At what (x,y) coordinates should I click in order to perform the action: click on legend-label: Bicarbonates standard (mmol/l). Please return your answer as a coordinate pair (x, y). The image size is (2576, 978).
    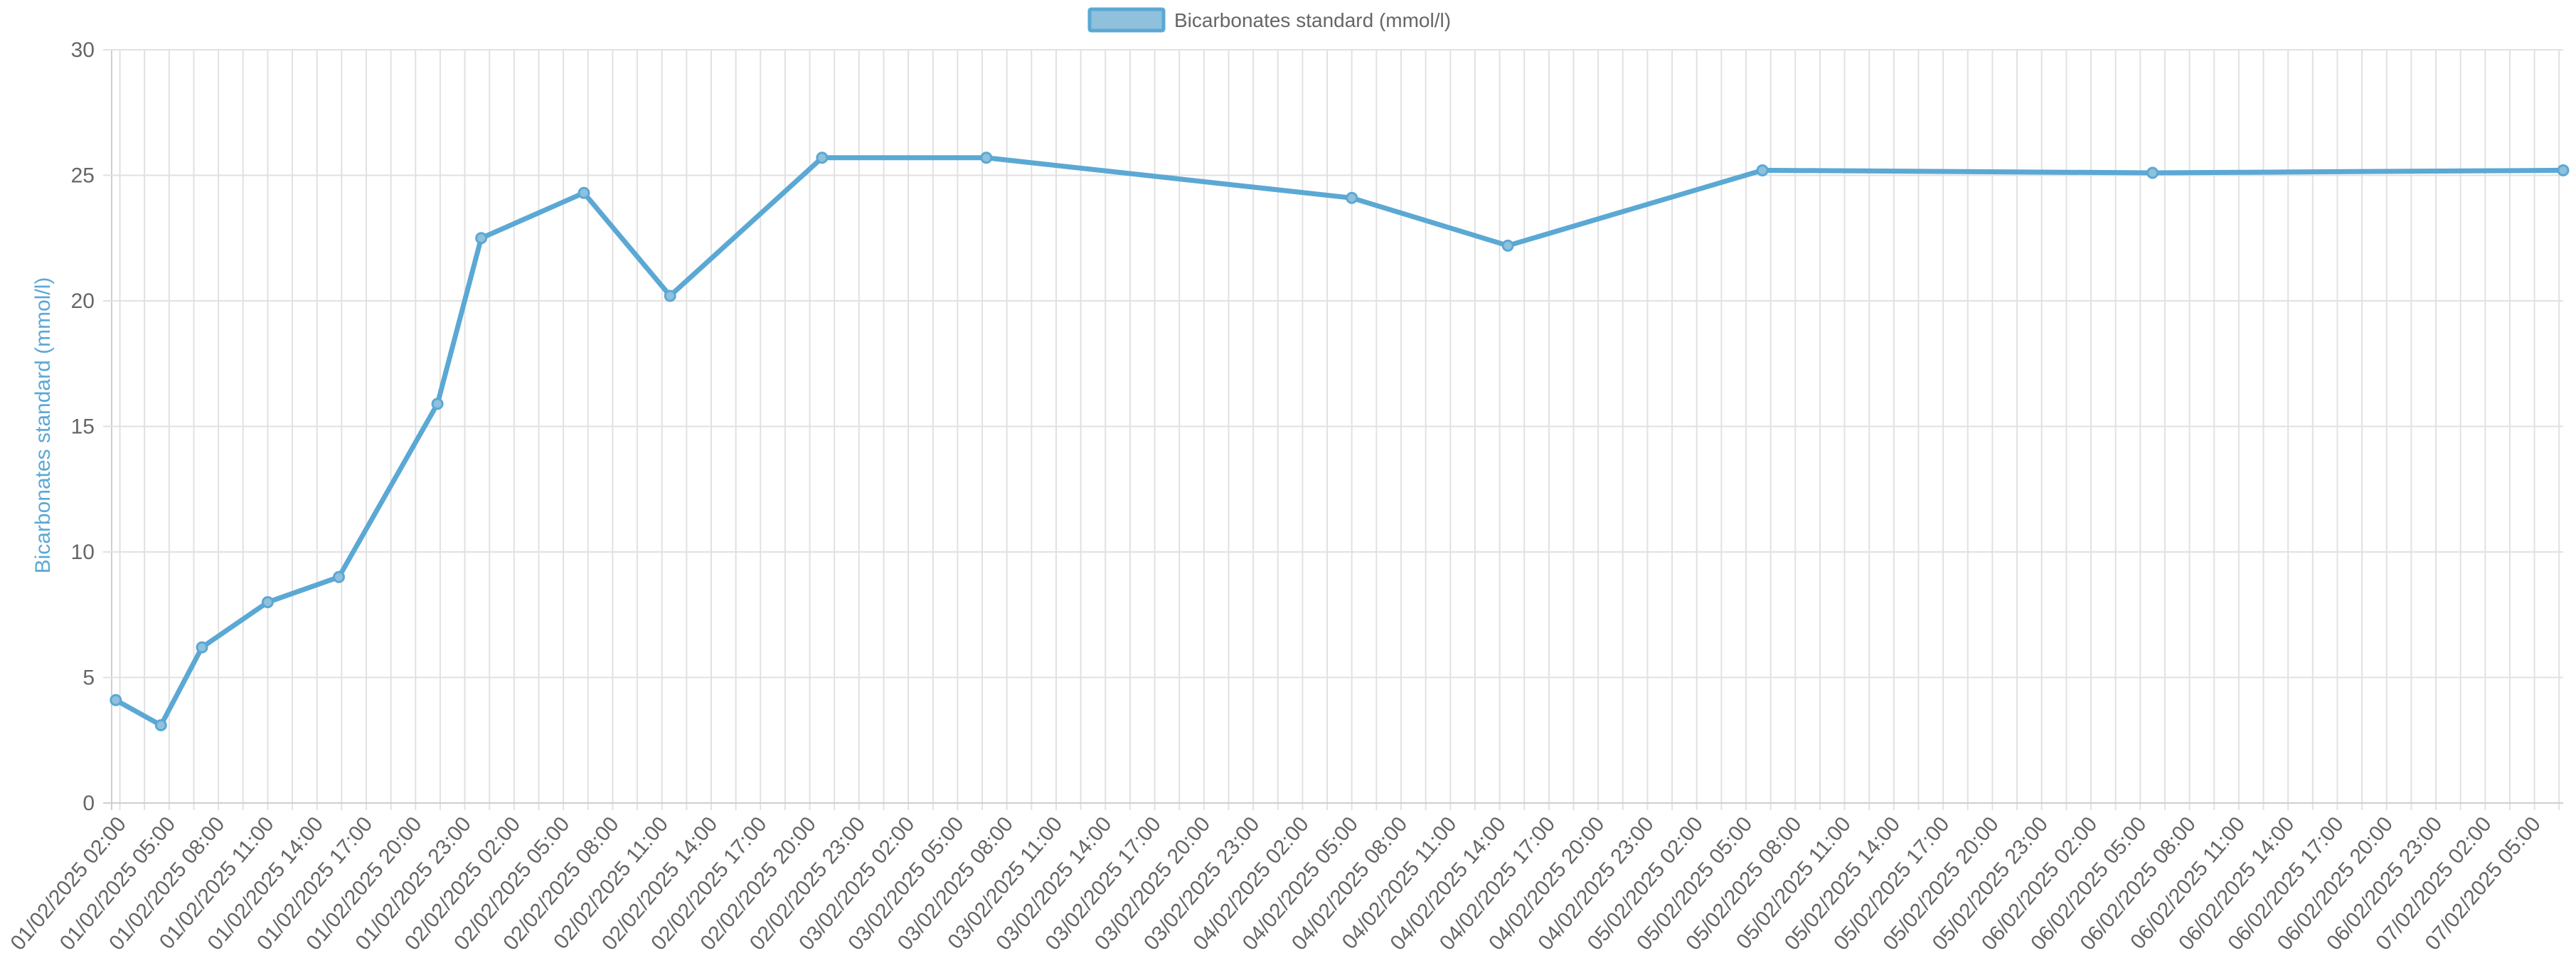
    Looking at the image, I should click on (1312, 20).